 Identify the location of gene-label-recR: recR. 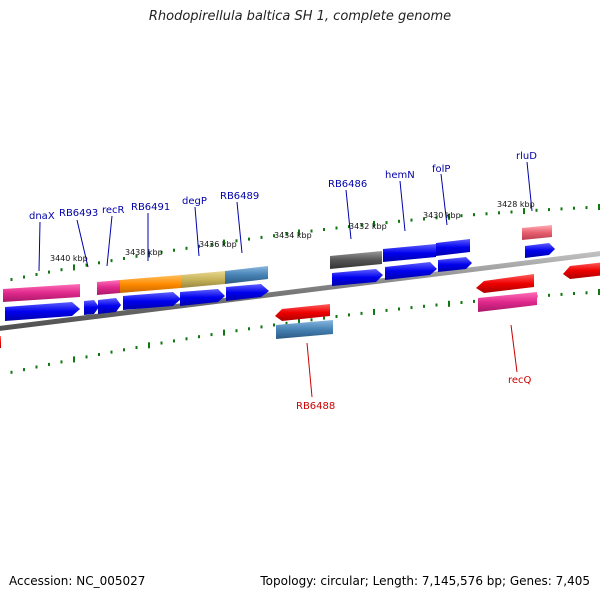
(113, 210).